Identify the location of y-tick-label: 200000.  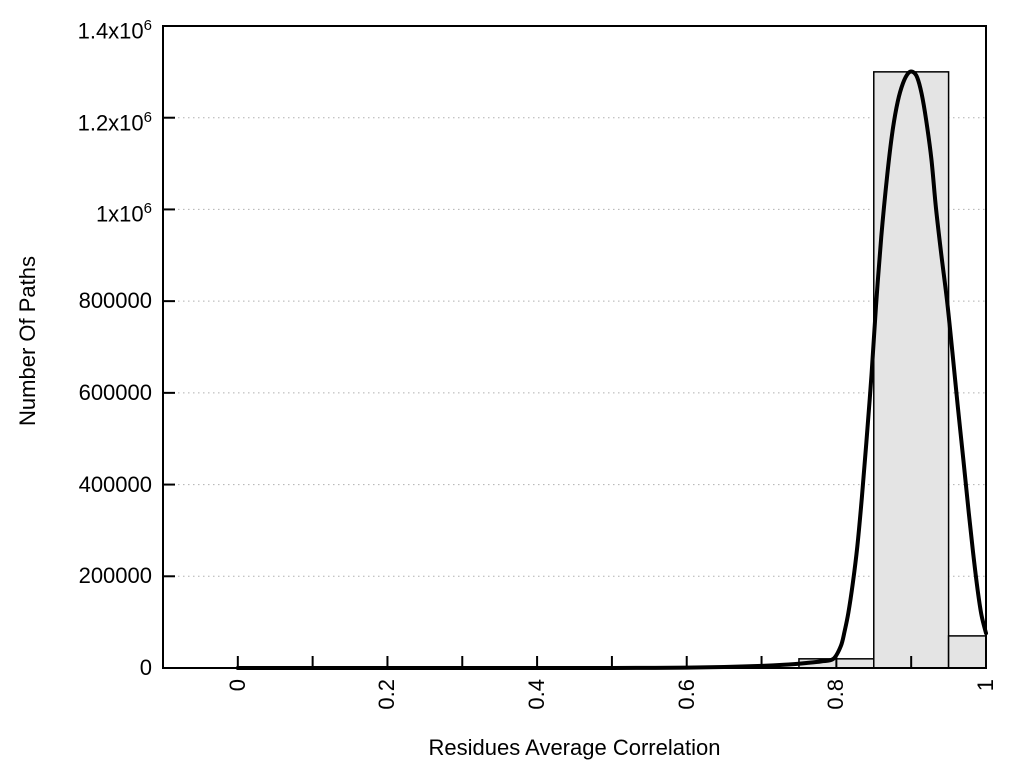
(115, 576).